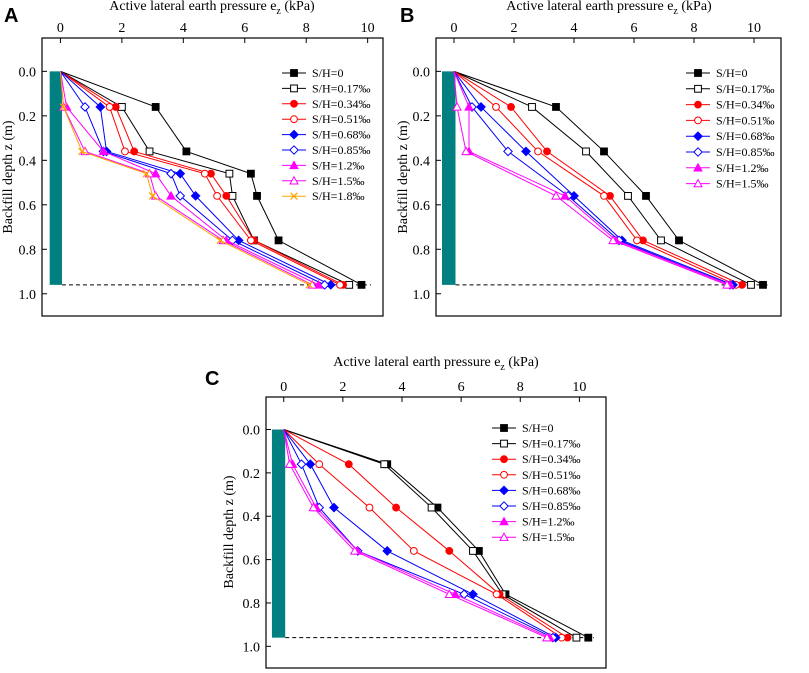 The height and width of the screenshot is (673, 809). Describe the element at coordinates (745, 120) in the screenshot. I see `legend-label: S/H=0.51‰` at that location.